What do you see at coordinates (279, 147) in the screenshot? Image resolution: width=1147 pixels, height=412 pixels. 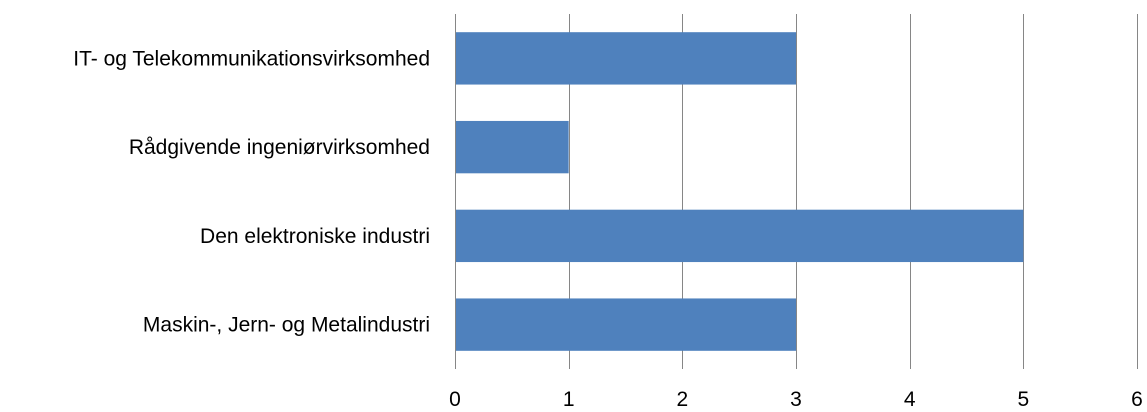 I see `category-label: Rådgivende ingeniørvirksomhed` at bounding box center [279, 147].